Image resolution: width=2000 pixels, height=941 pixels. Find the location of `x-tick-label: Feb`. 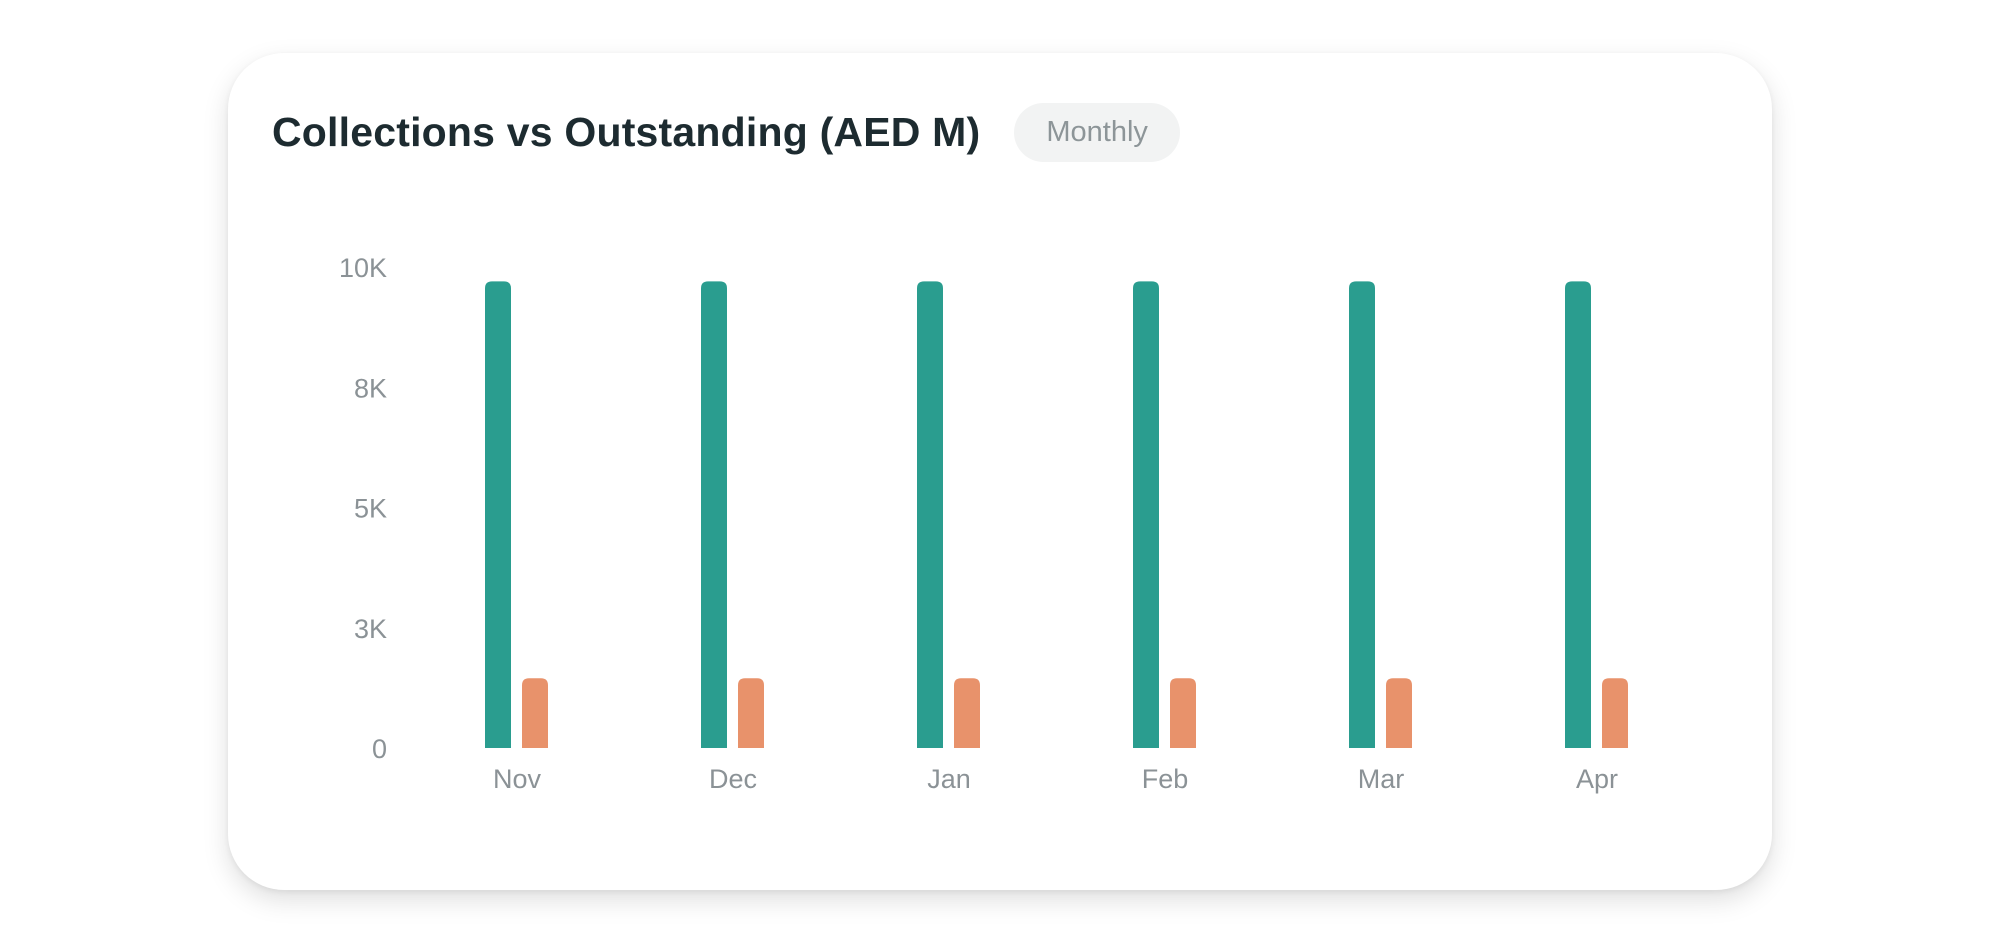

x-tick-label: Feb is located at coordinates (1165, 779).